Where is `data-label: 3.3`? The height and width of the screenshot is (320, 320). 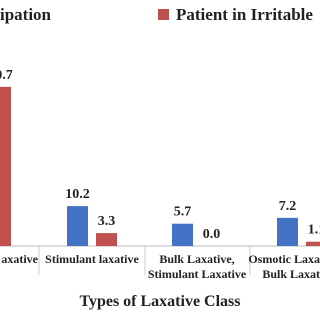 data-label: 3.3 is located at coordinates (107, 221).